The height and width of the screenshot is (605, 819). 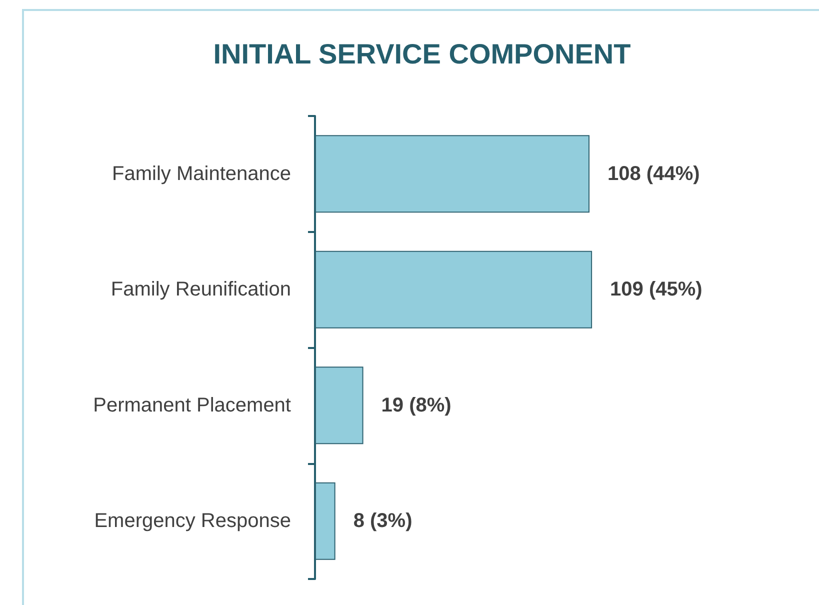 What do you see at coordinates (656, 289) in the screenshot?
I see `data-label: 109 (45%)` at bounding box center [656, 289].